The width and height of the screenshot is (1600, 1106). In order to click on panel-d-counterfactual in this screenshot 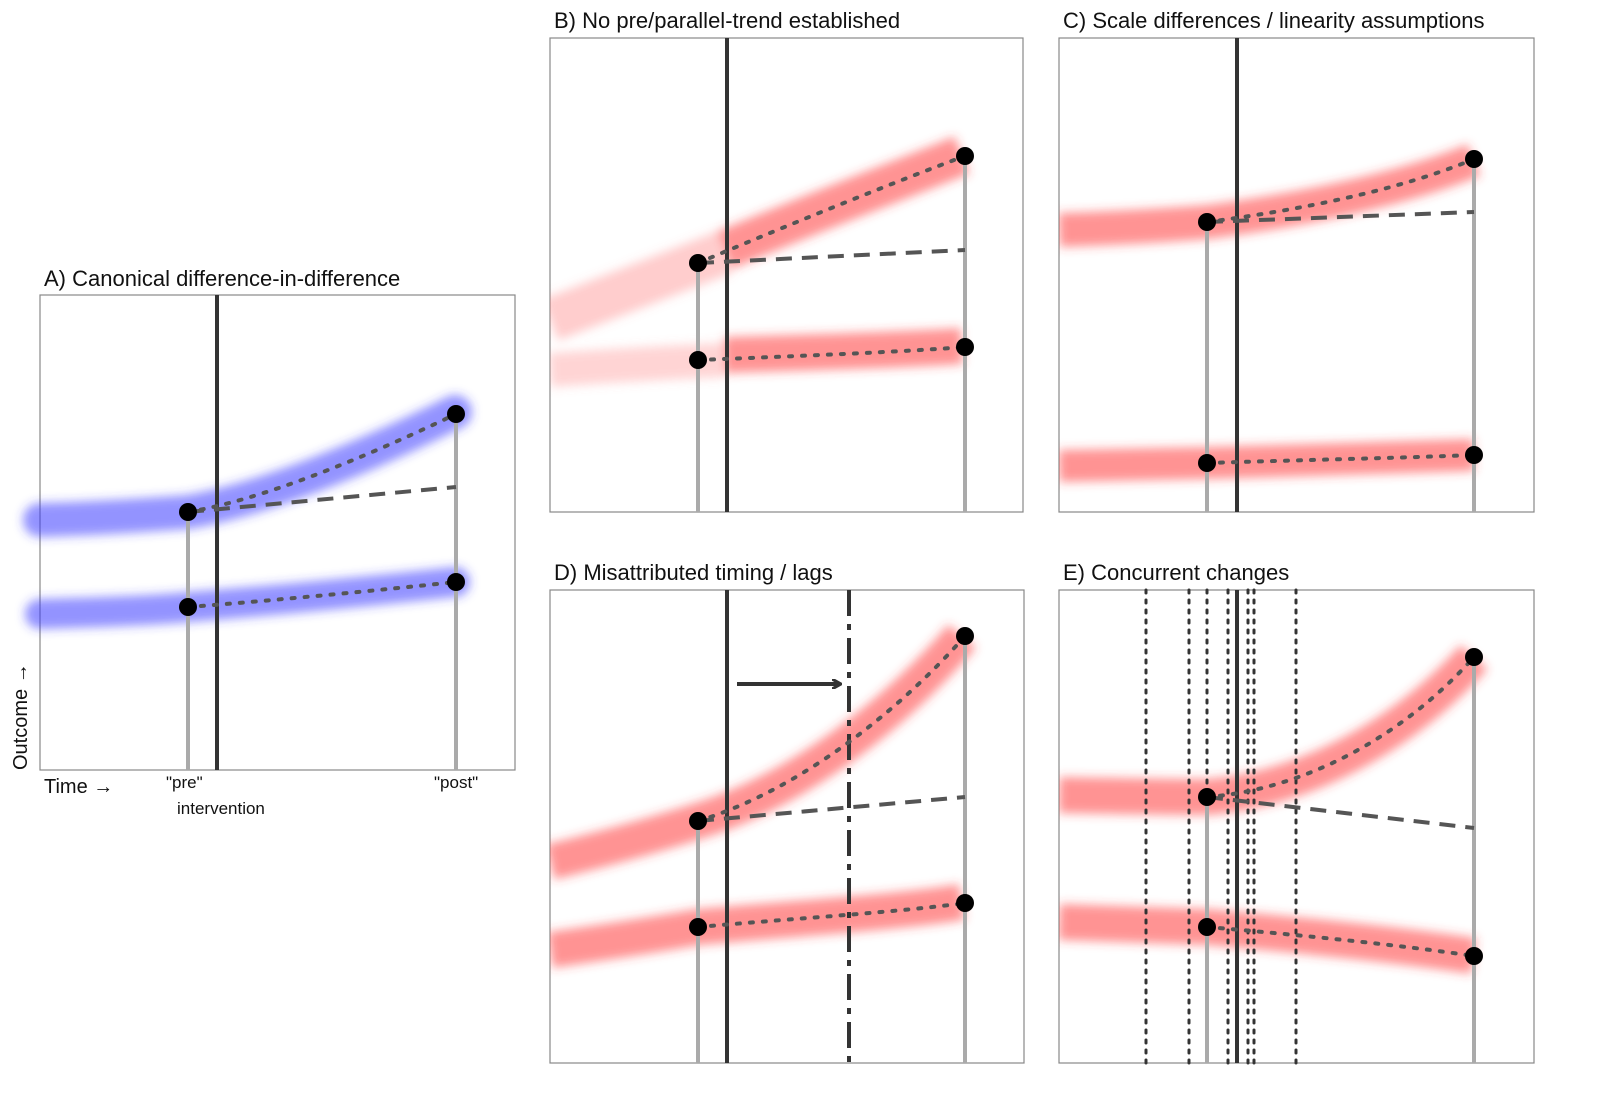, I will do `click(831, 809)`.